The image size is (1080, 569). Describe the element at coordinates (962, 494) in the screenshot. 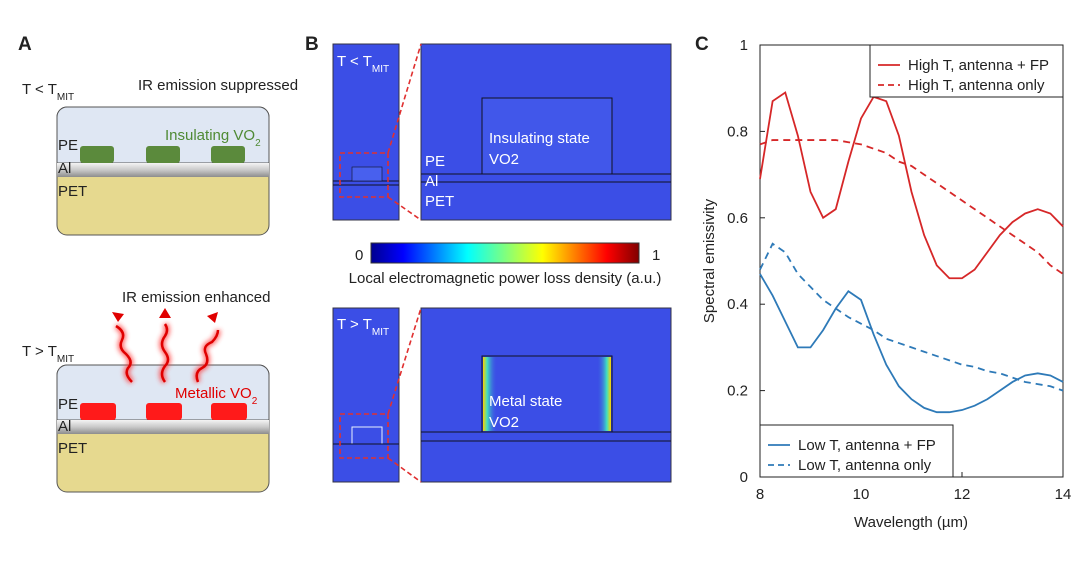

I see `x-tick-label: 12` at that location.